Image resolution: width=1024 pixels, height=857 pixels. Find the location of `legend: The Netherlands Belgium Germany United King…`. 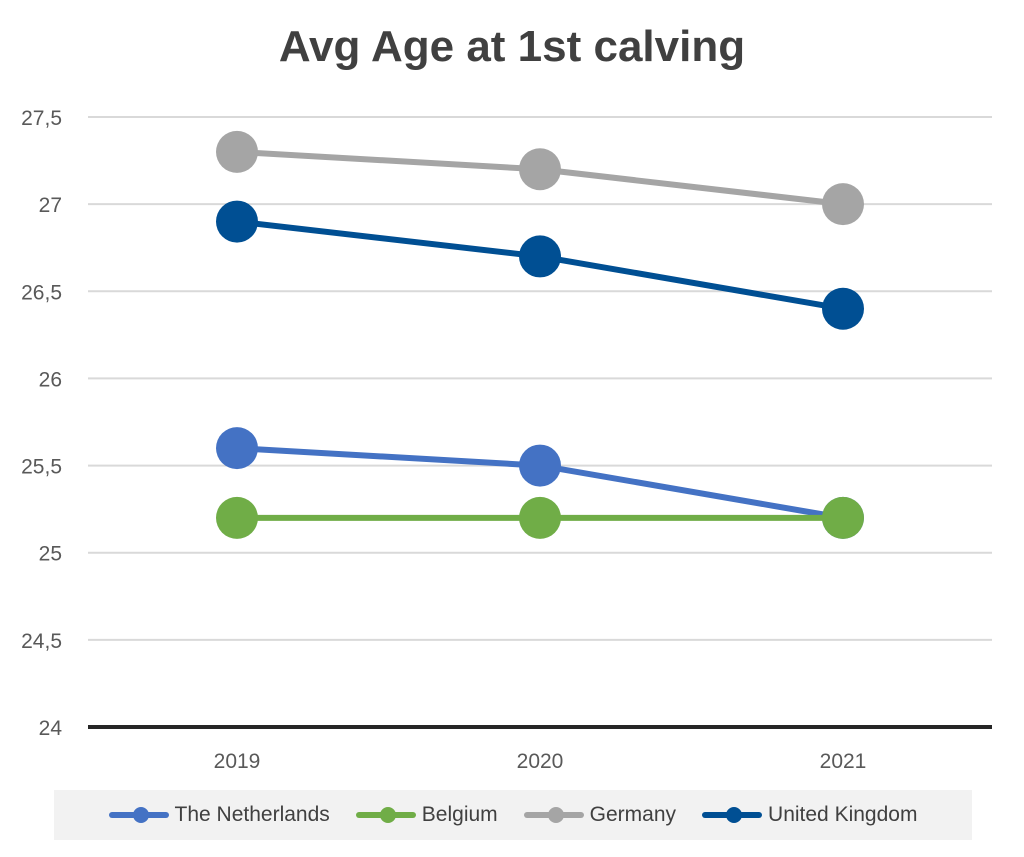

legend: The Netherlands Belgium Germany United King… is located at coordinates (513, 815).